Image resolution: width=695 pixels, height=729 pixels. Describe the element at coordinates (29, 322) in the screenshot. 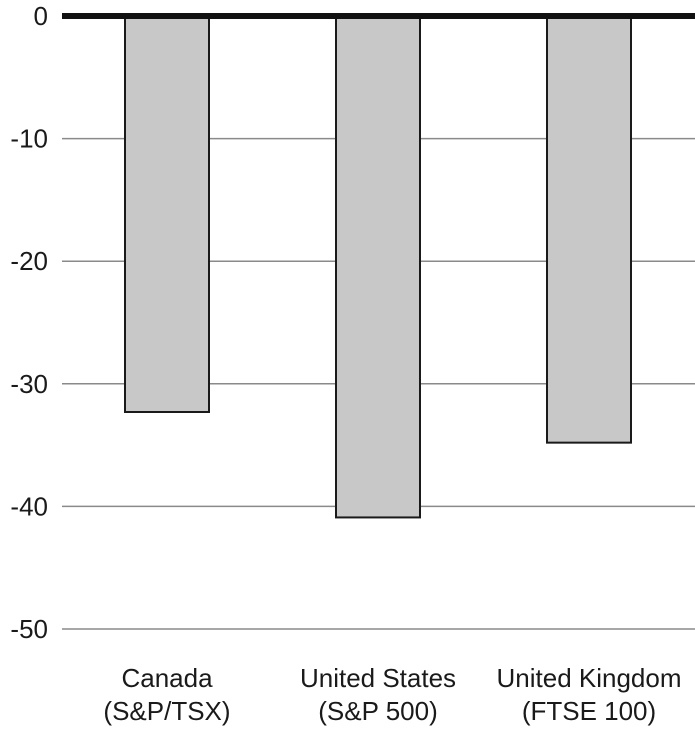

I see `y-tick-labels: 0 -10 -20 -30 -40 -50` at that location.